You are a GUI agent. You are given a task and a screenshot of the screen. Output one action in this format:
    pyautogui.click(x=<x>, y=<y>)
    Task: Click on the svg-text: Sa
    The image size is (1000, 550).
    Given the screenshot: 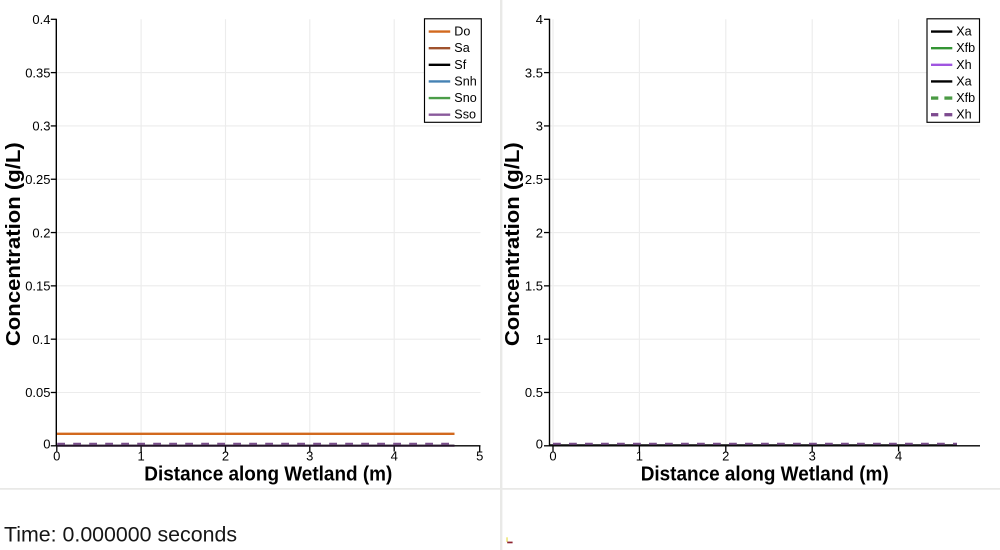 What is the action you would take?
    pyautogui.click(x=461, y=48)
    